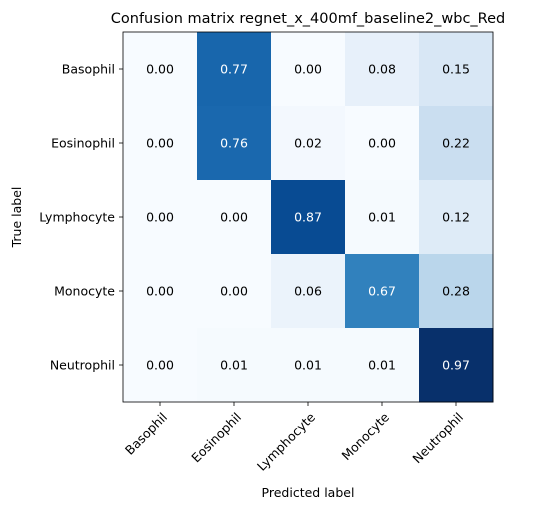 The width and height of the screenshot is (545, 509). Describe the element at coordinates (286, 441) in the screenshot. I see `x-tick-label: Lymphocyte` at that location.